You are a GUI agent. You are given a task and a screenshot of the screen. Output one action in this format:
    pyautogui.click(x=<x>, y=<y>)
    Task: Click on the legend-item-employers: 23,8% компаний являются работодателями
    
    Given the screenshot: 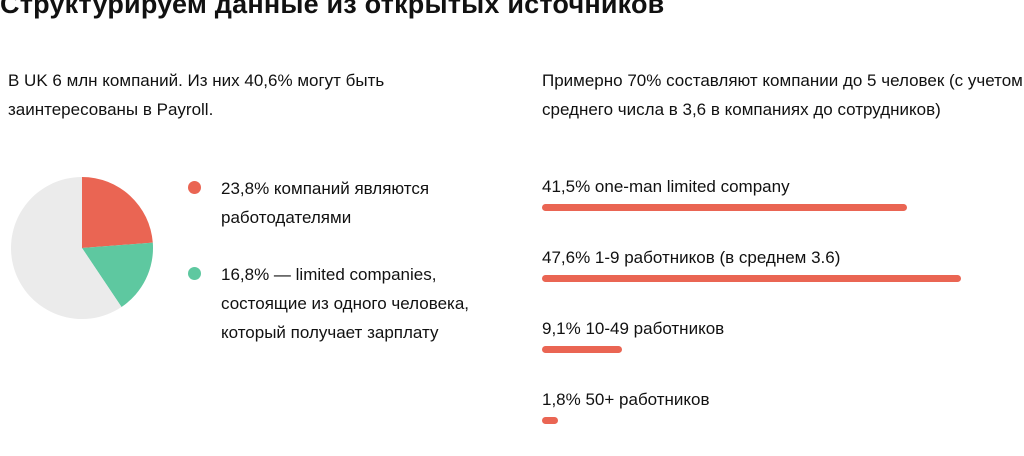 What is the action you would take?
    pyautogui.click(x=353, y=203)
    